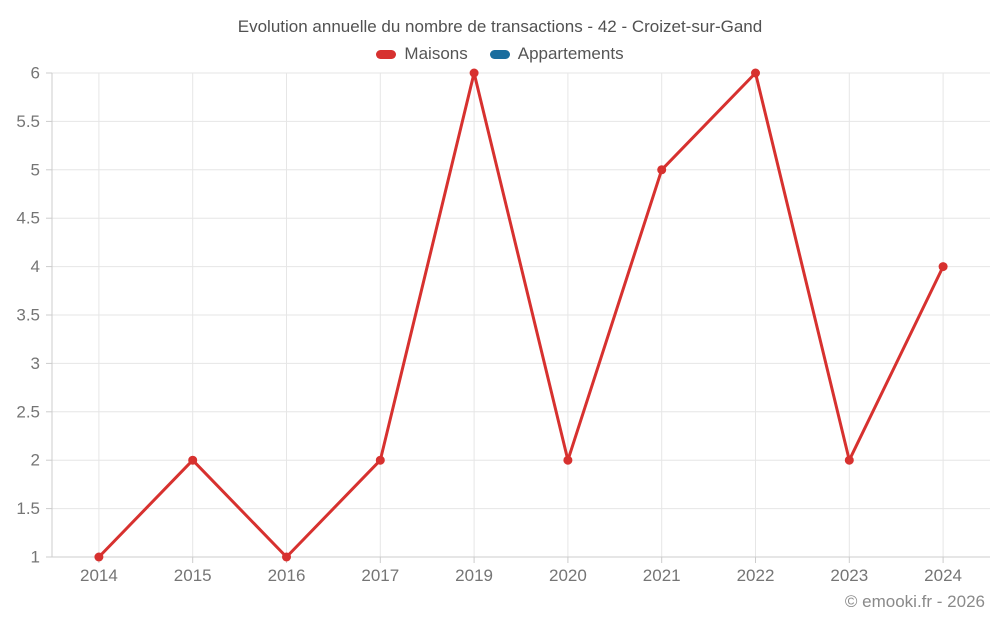 The width and height of the screenshot is (1000, 625). Describe the element at coordinates (28, 411) in the screenshot. I see `y-tick-label: 2.5` at that location.